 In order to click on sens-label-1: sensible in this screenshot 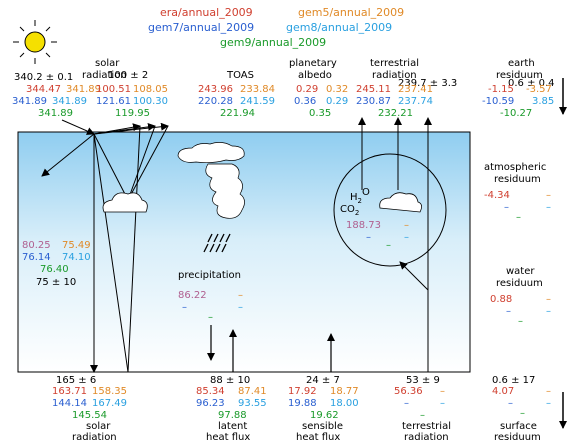, I will do `click(322, 426)`.